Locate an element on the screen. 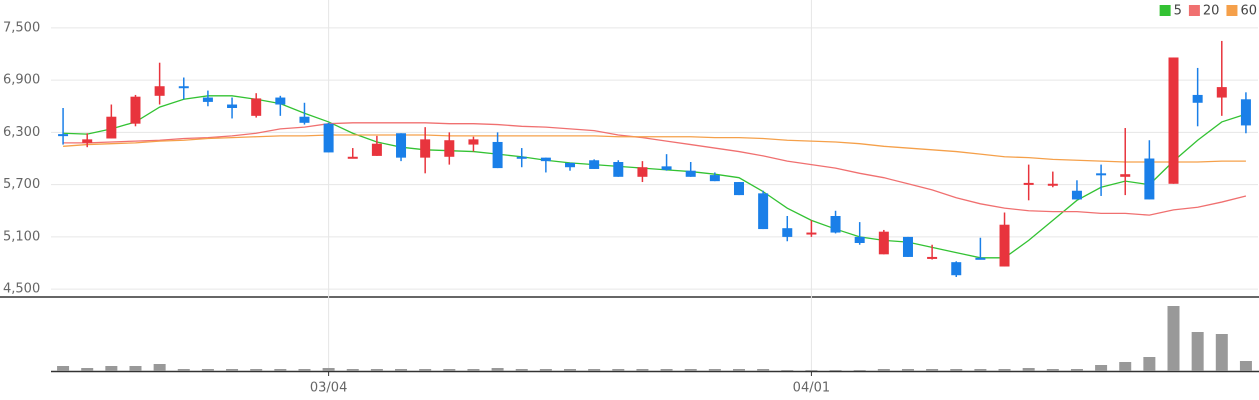 This screenshot has width=1259, height=400. y-tick-label: 5,700 is located at coordinates (21, 184).